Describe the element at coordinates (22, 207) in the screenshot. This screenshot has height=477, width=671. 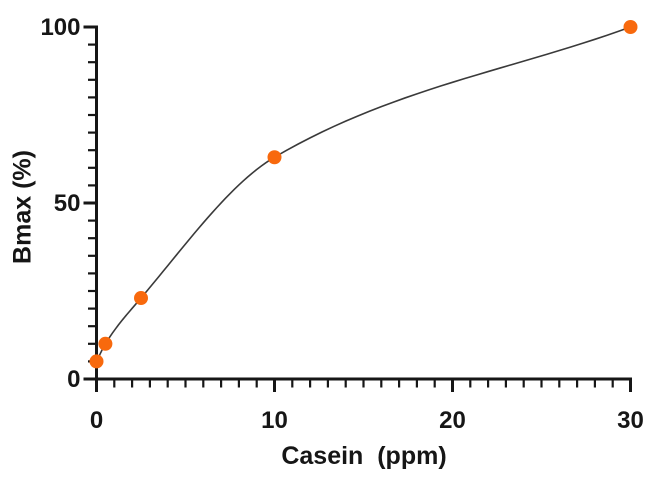
I see `y-axis-title: Bmax (%)` at that location.